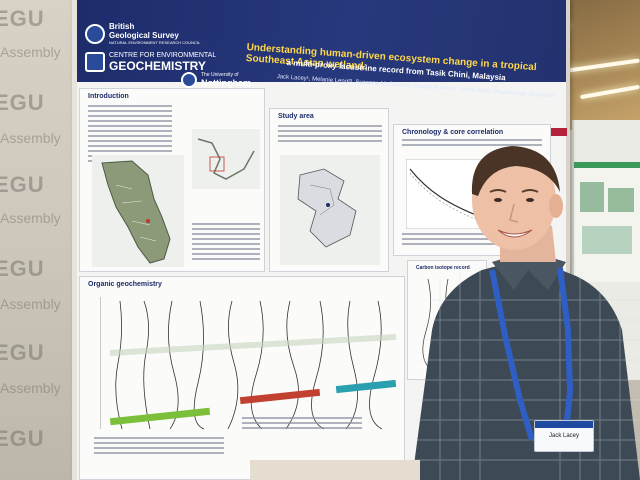 This screenshot has height=480, width=640. What do you see at coordinates (159, 447) in the screenshot?
I see `organic-text` at bounding box center [159, 447].